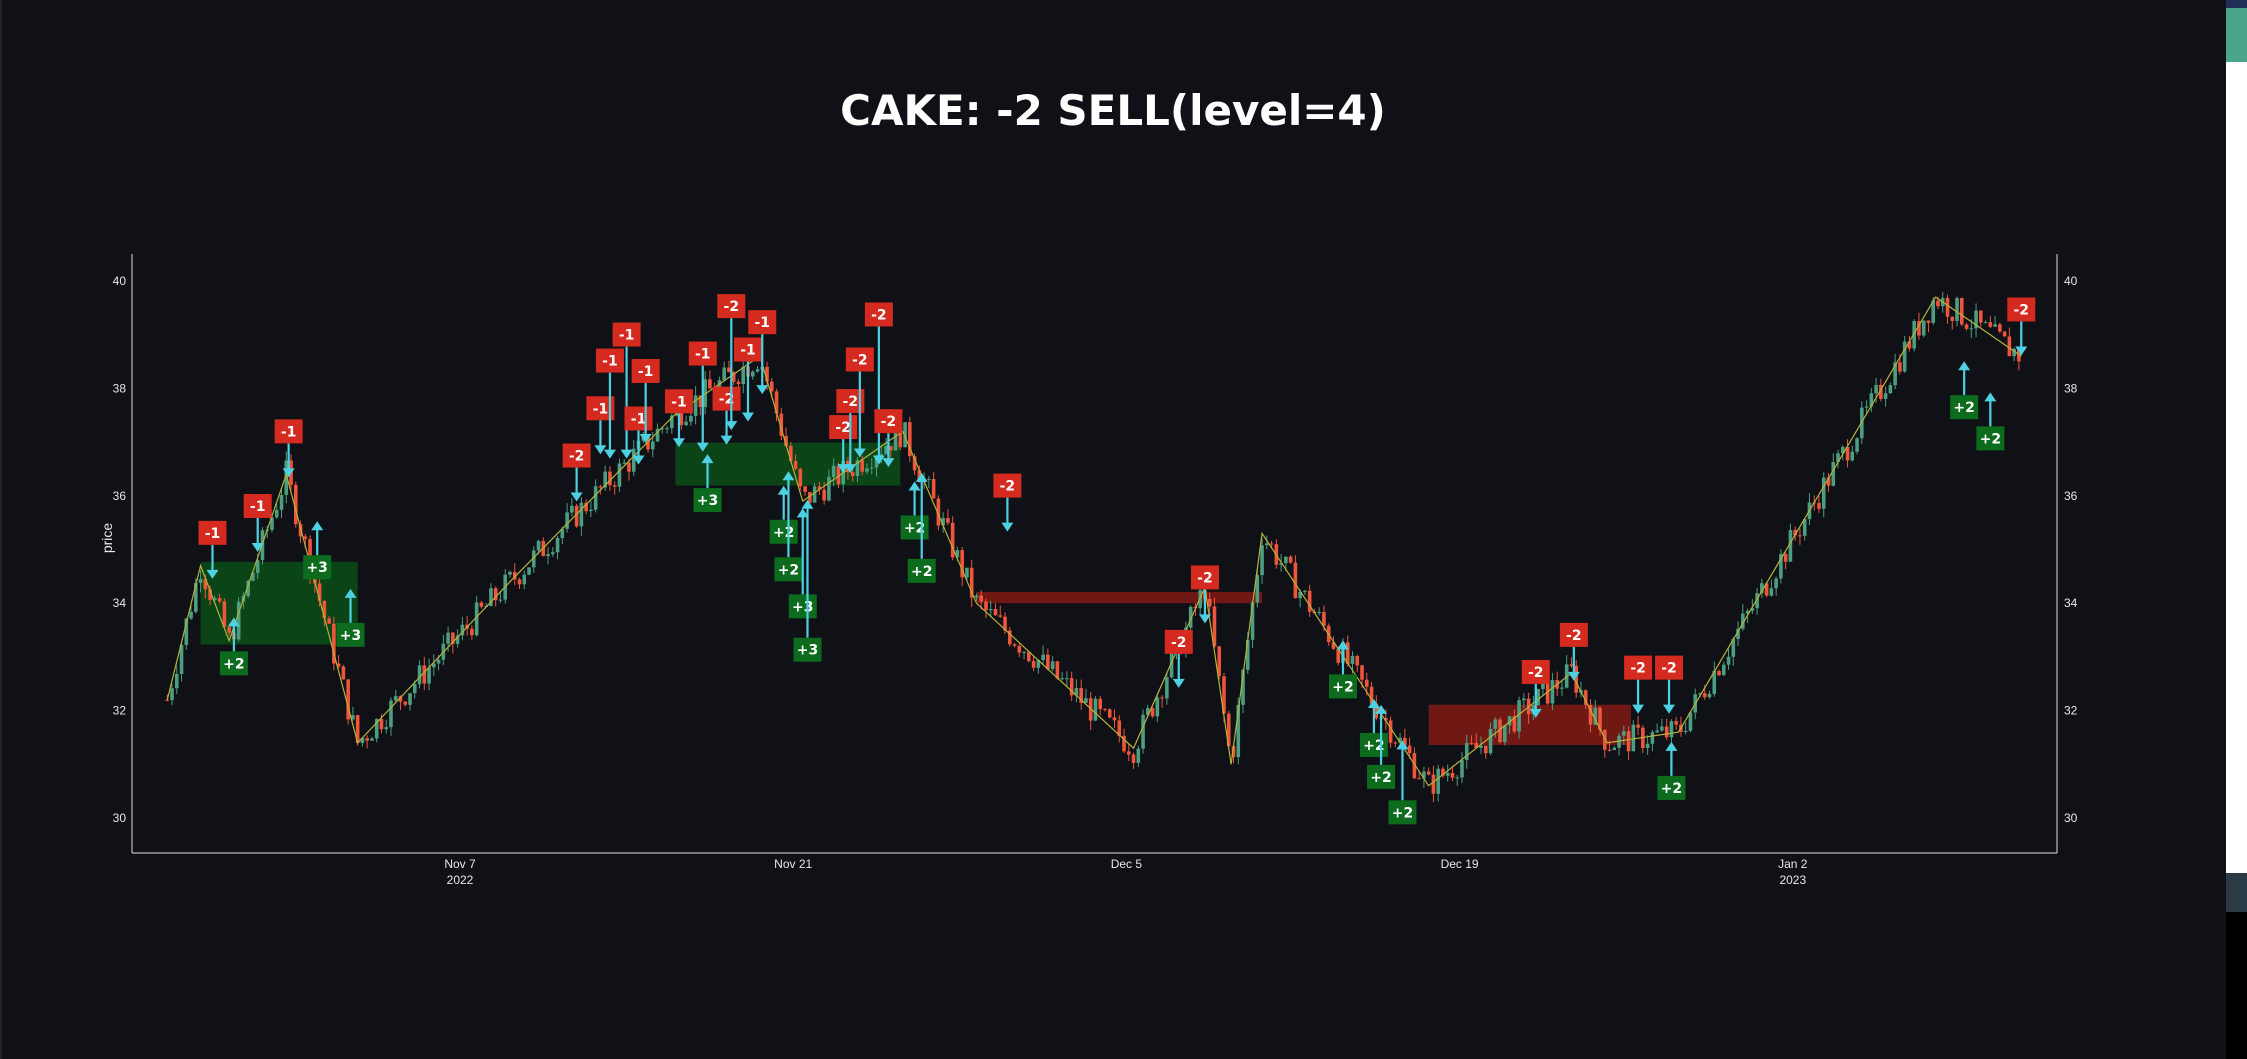  I want to click on y-tick-label-left: 36, so click(120, 496).